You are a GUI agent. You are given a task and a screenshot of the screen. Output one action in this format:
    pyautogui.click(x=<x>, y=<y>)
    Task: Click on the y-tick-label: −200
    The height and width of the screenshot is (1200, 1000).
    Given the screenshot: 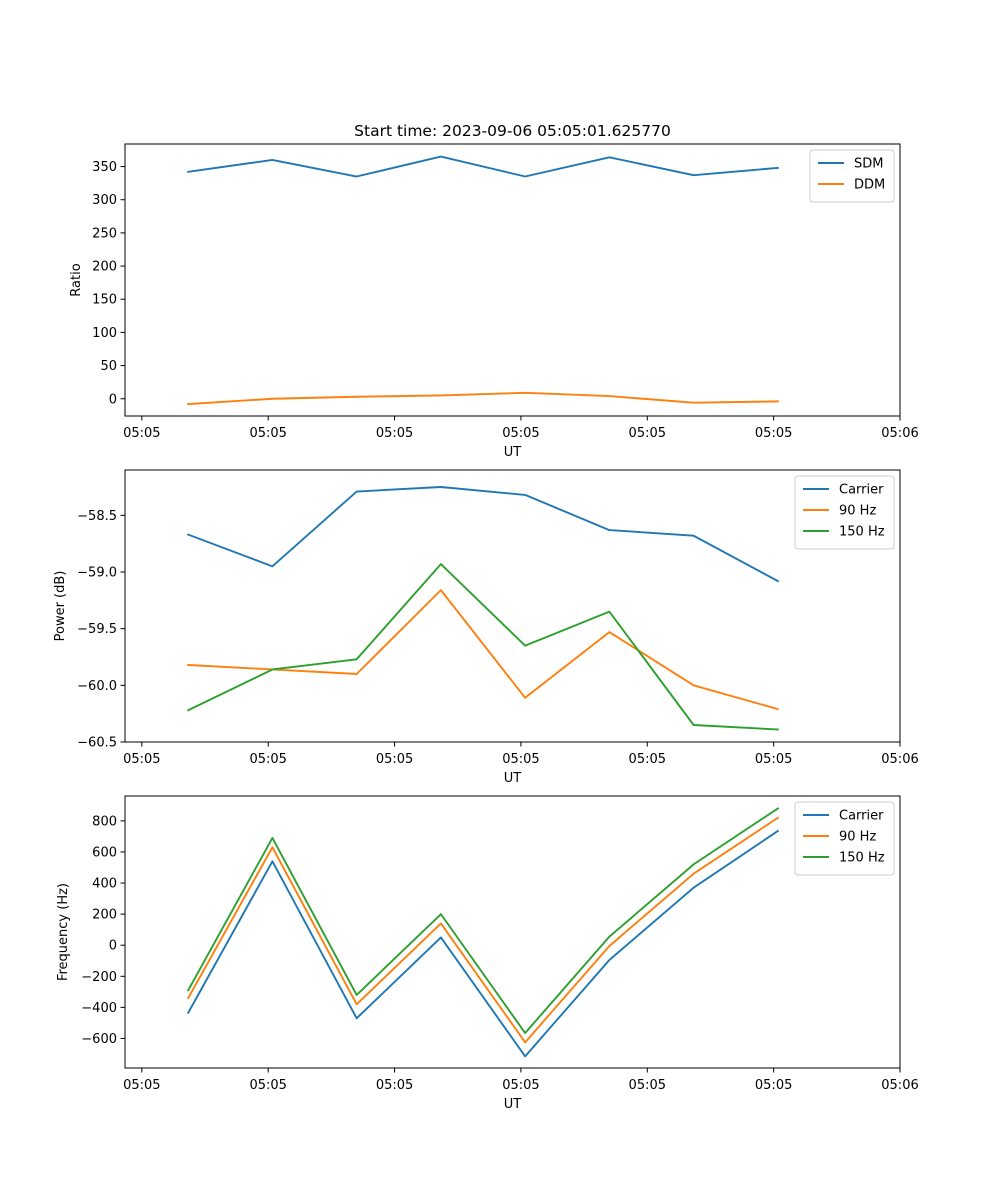 What is the action you would take?
    pyautogui.click(x=99, y=977)
    